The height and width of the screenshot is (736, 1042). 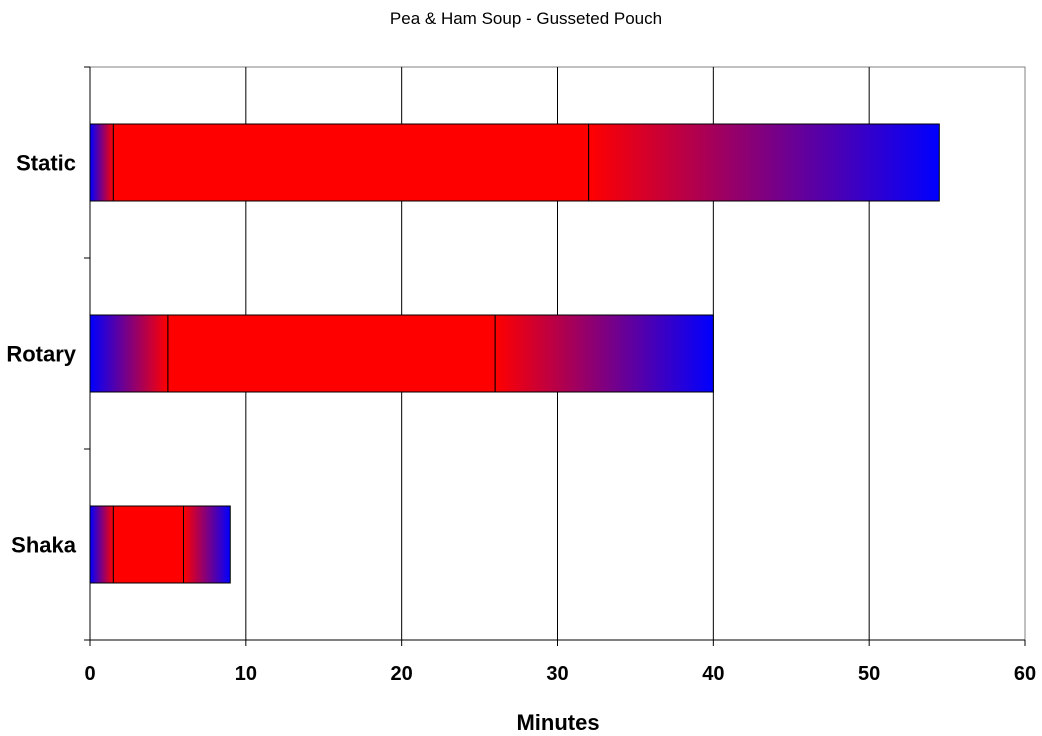 What do you see at coordinates (557, 722) in the screenshot?
I see `x-axis-label: Minutes` at bounding box center [557, 722].